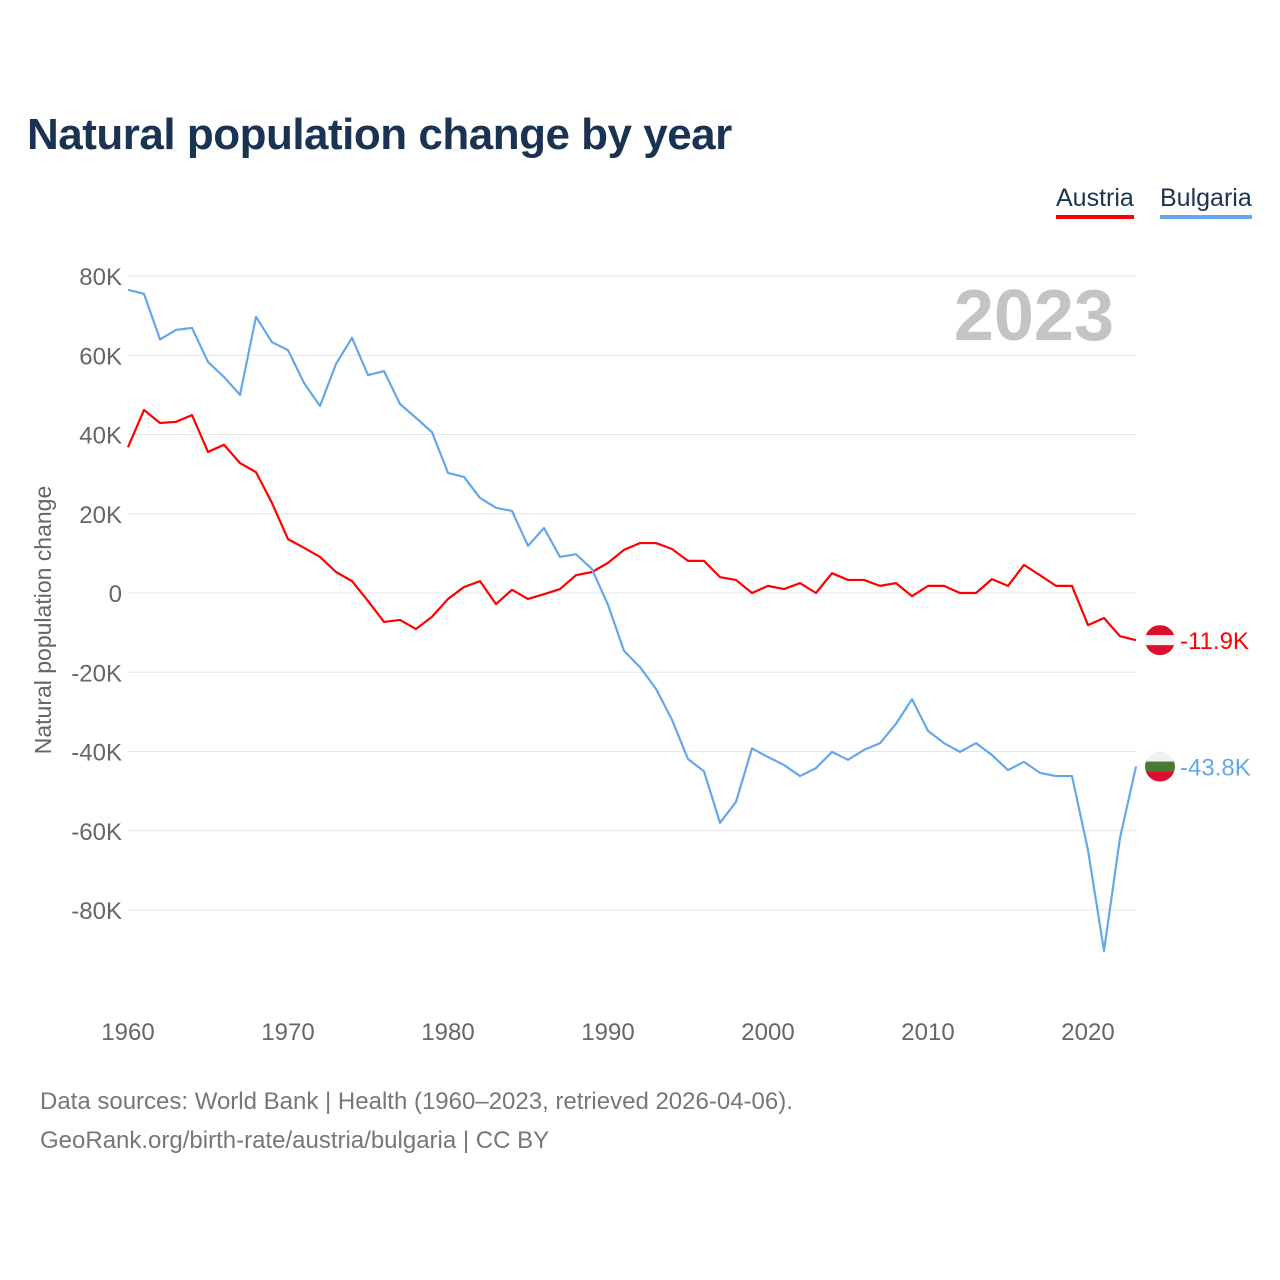 The image size is (1280, 1280). Describe the element at coordinates (1214, 641) in the screenshot. I see `end-value-label-austria: -11.9K` at that location.